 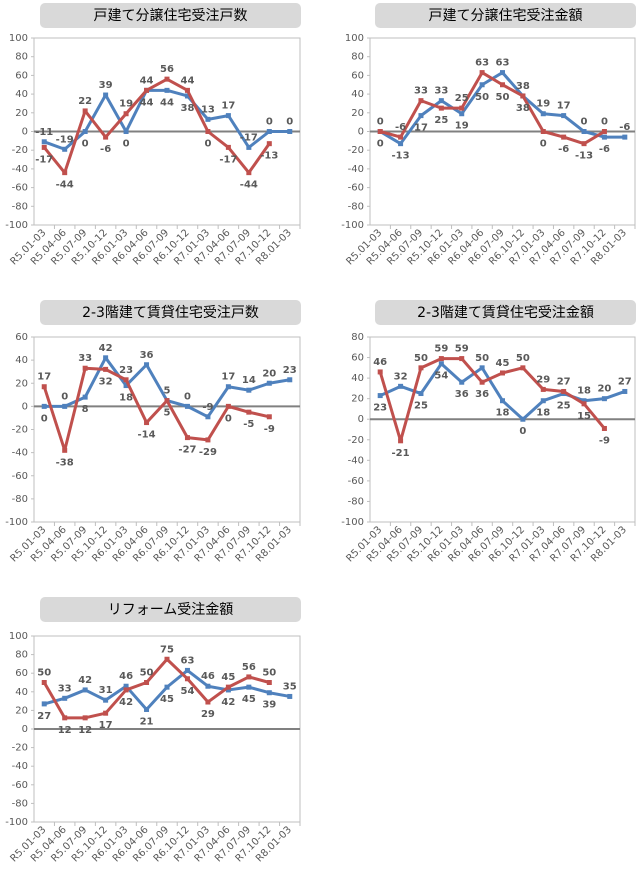 What do you see at coordinates (21, 113) in the screenshot?
I see `y-tick-label: 20` at bounding box center [21, 113].